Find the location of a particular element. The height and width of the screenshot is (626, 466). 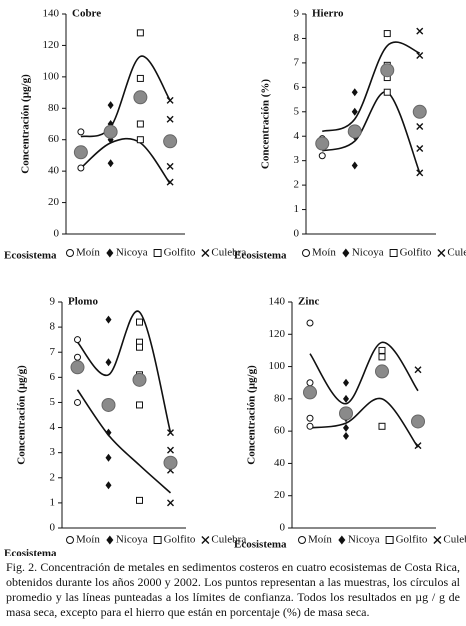

y-axis-label: Concentración (%) is located at coordinates (266, 124).